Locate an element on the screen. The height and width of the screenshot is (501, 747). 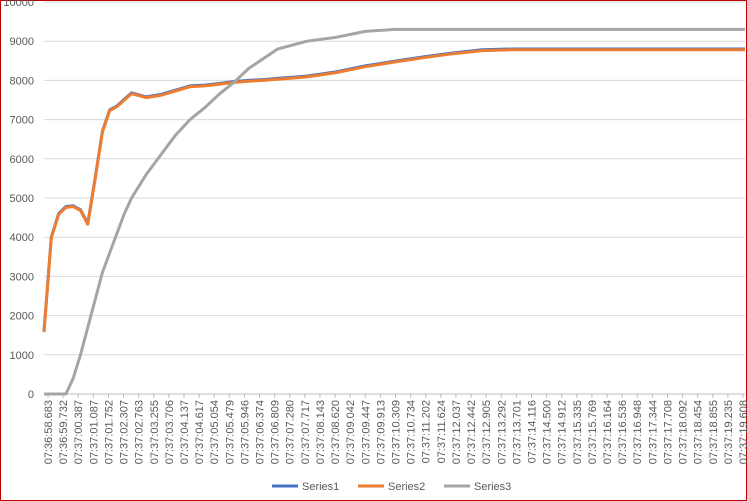
y-tick-label: 9000 is located at coordinates (22, 42).